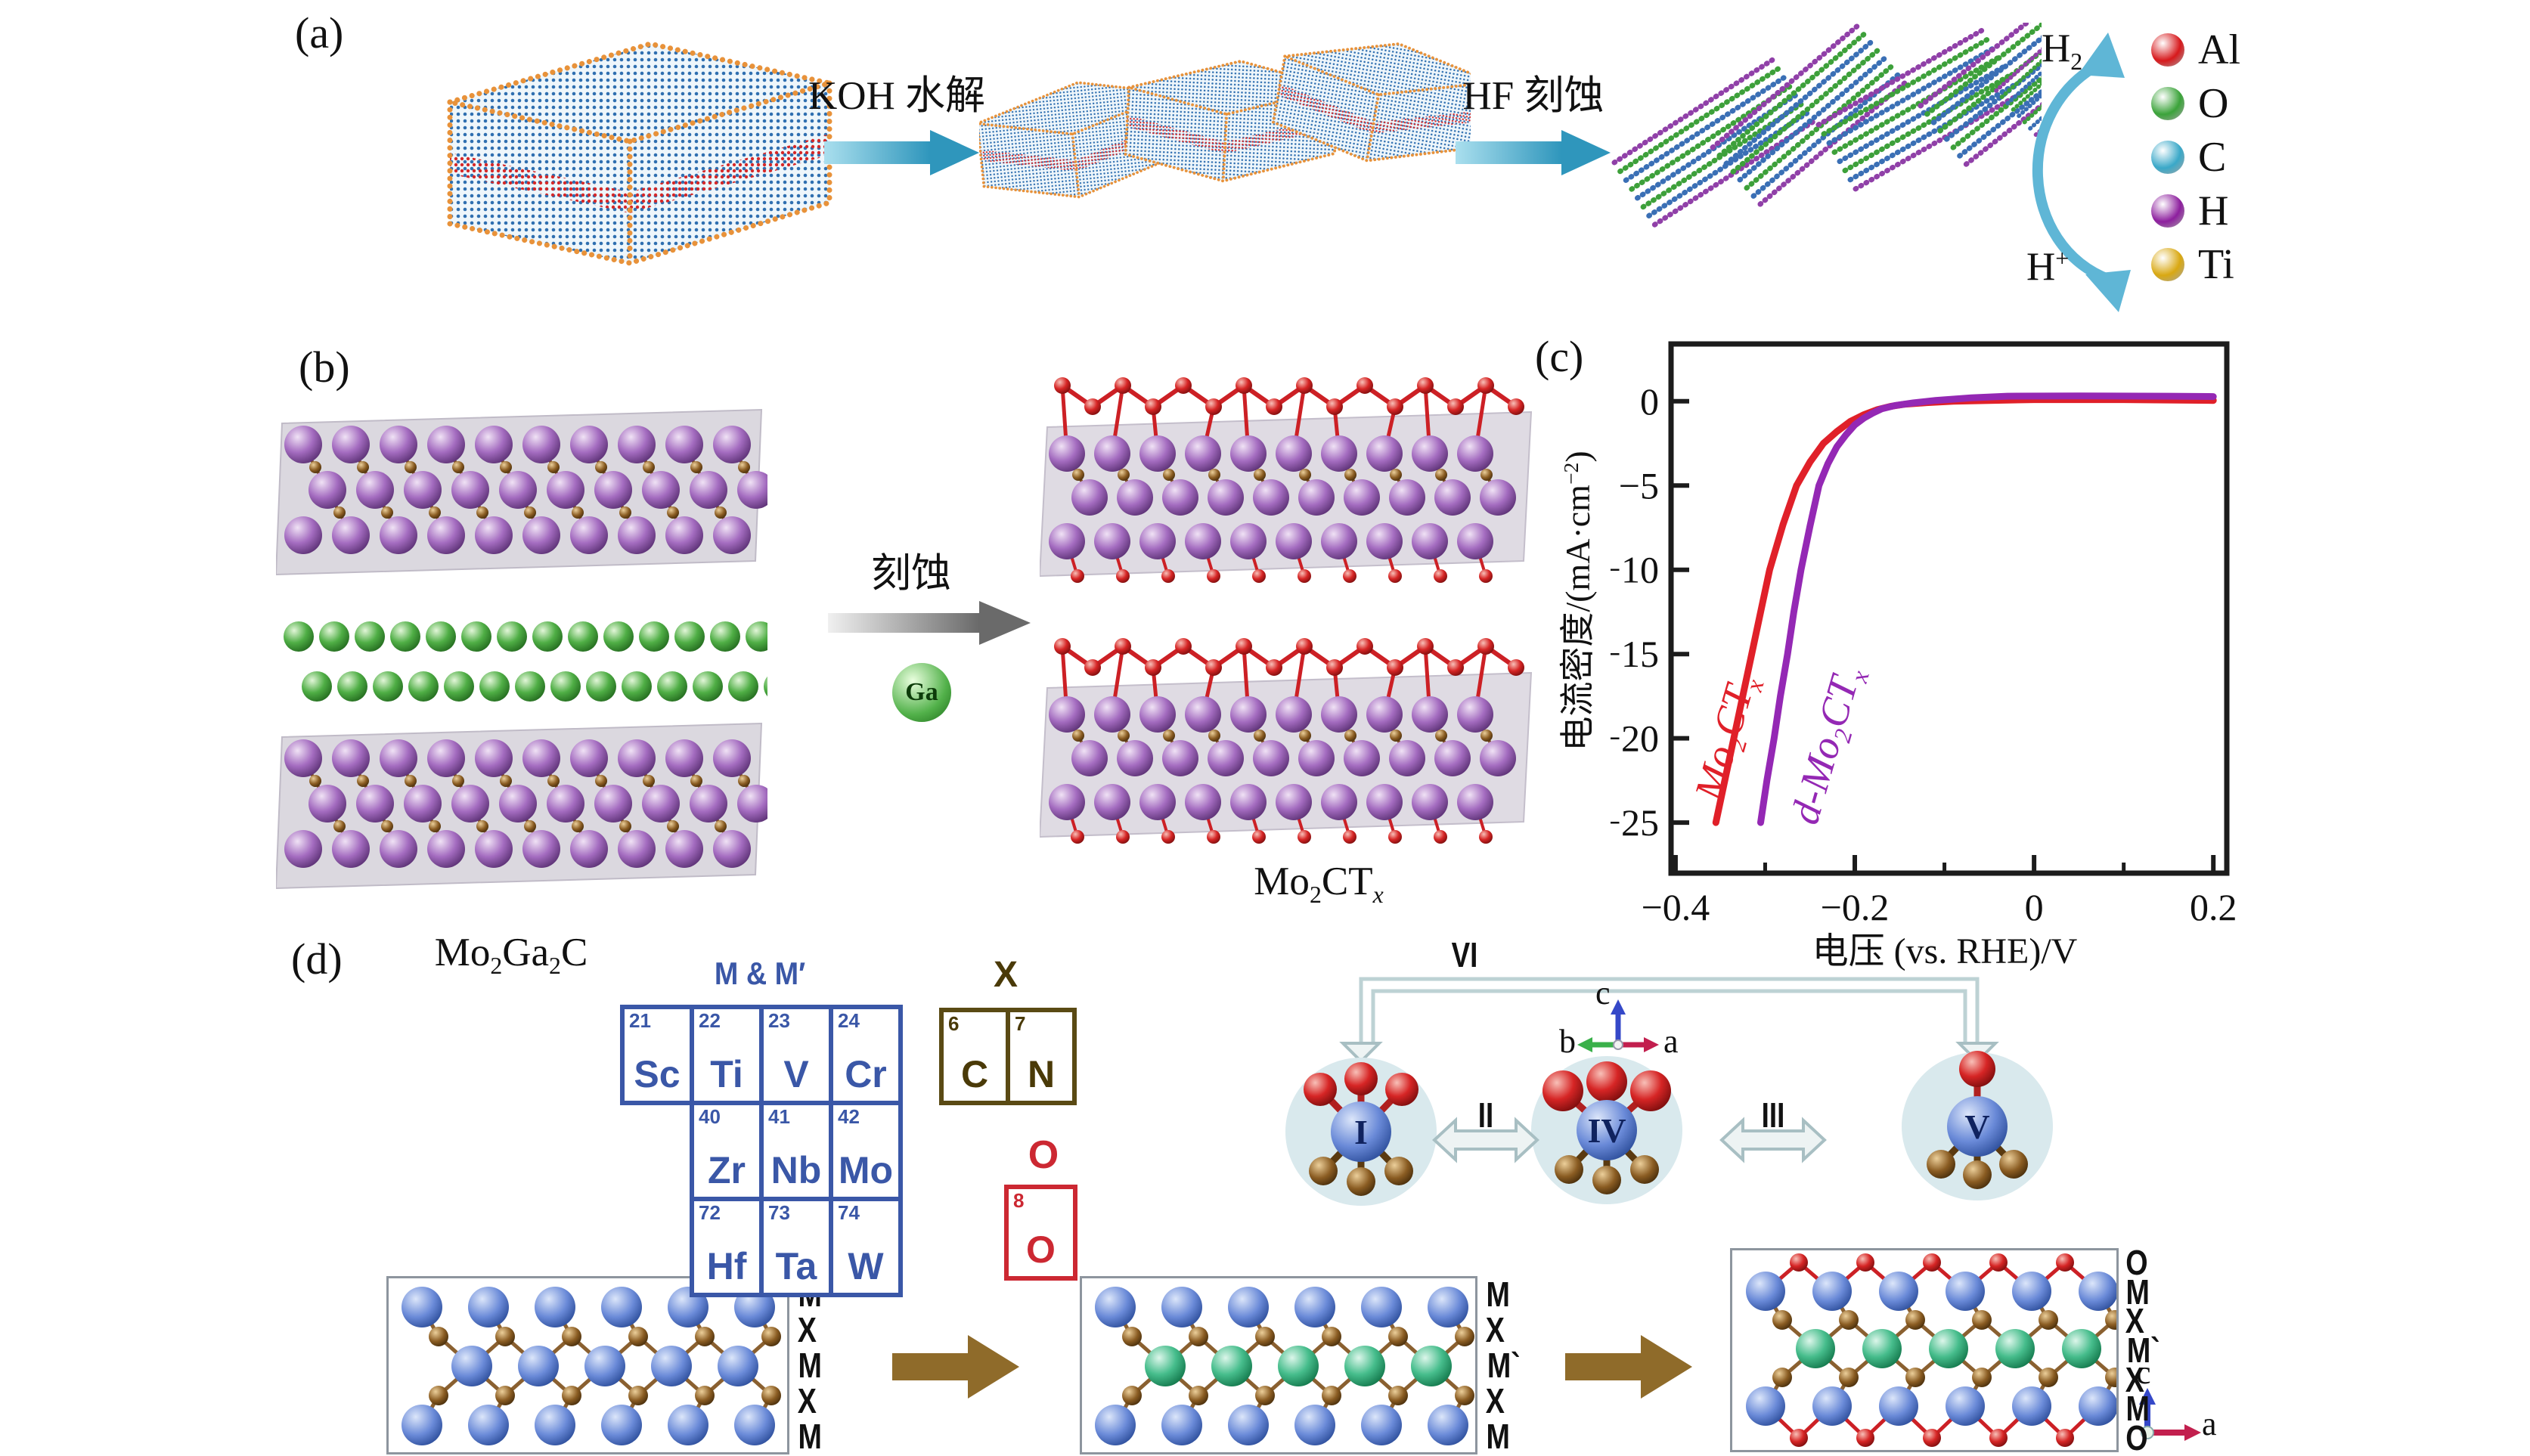 This screenshot has width=2530, height=1456. Describe the element at coordinates (1495, 1400) in the screenshot. I see `stack2-label-3: X` at that location.